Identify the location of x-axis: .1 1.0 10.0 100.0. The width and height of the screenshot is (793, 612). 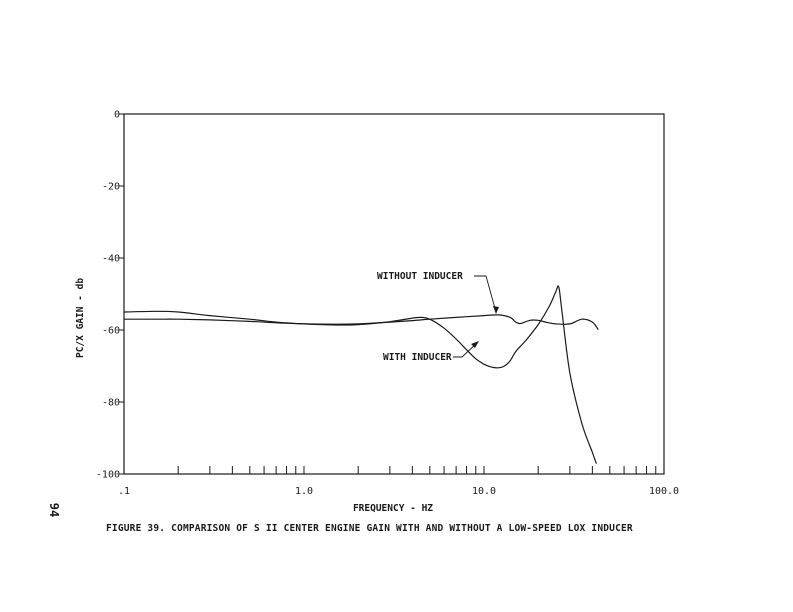
(398, 481).